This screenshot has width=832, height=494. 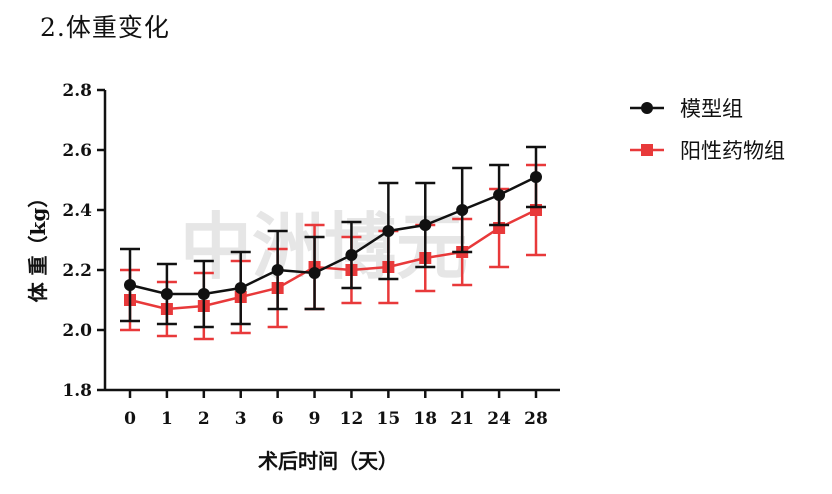 I want to click on legend-label: 阳性药物组, so click(x=732, y=151).